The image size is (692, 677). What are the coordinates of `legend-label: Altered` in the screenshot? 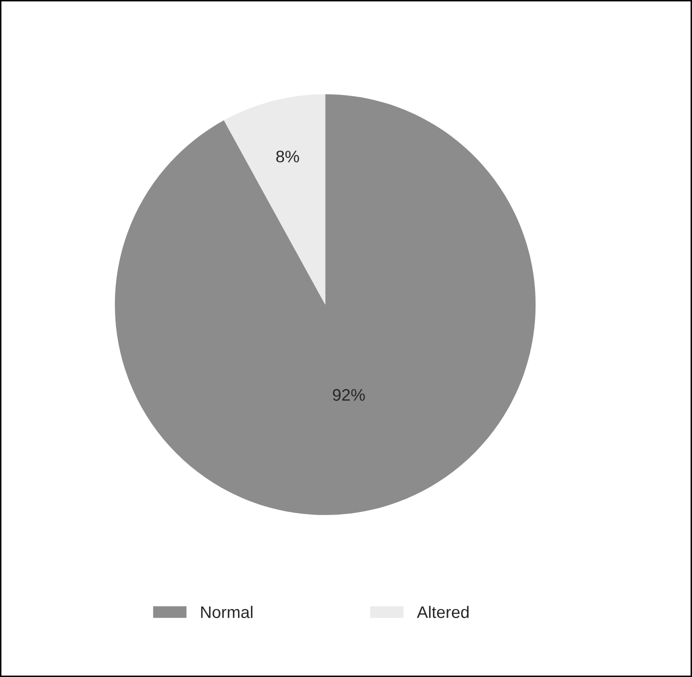 It's located at (442, 612).